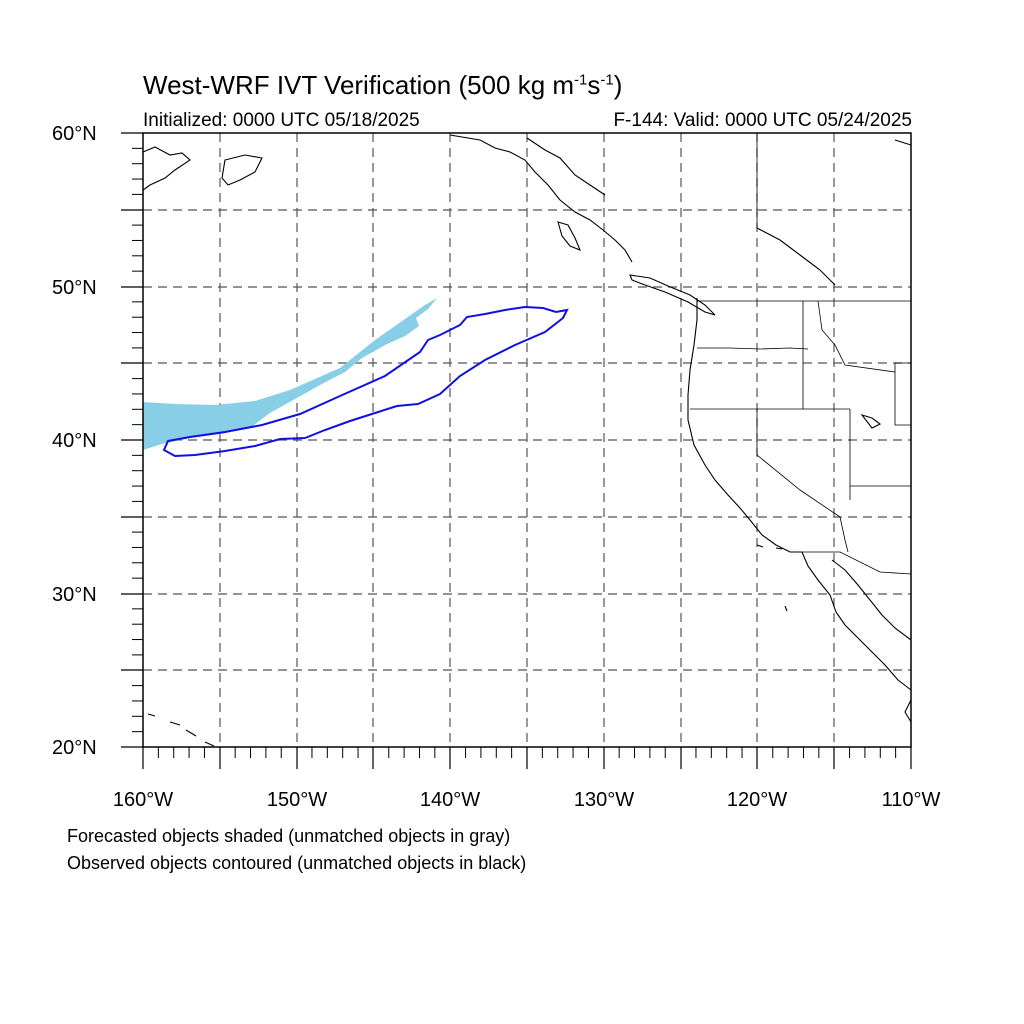  I want to click on lat-label-40: 40°N, so click(74, 441).